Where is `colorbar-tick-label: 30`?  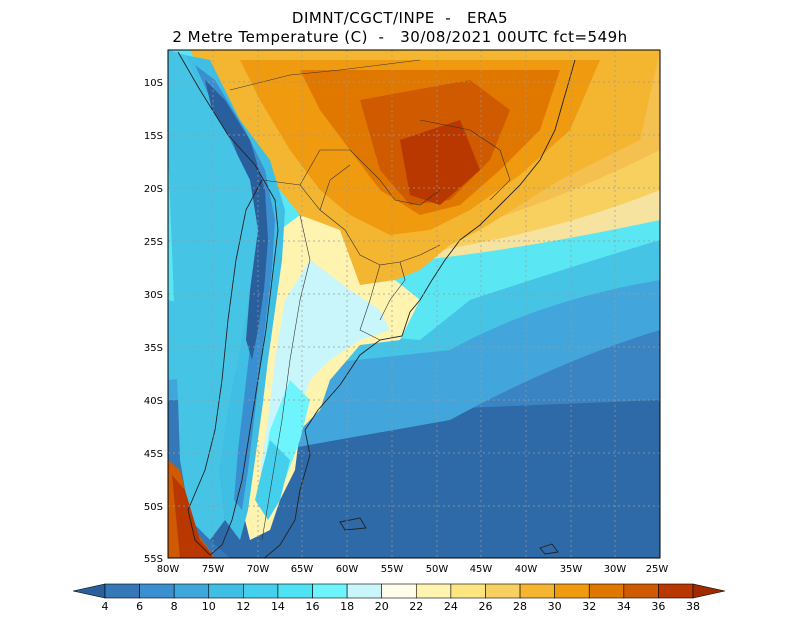
colorbar-tick-label: 30 is located at coordinates (555, 606).